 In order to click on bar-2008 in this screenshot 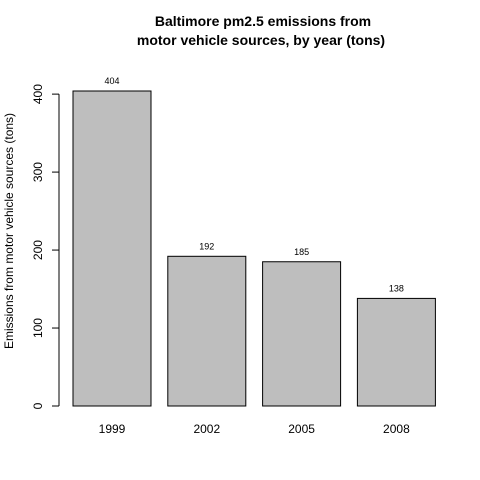, I will do `click(396, 352)`.